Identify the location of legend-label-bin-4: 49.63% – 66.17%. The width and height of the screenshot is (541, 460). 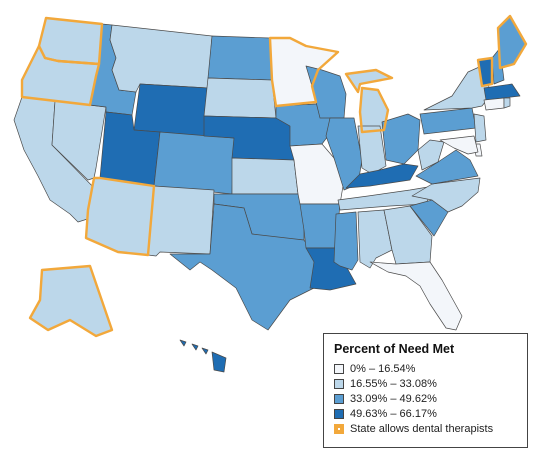
(393, 413).